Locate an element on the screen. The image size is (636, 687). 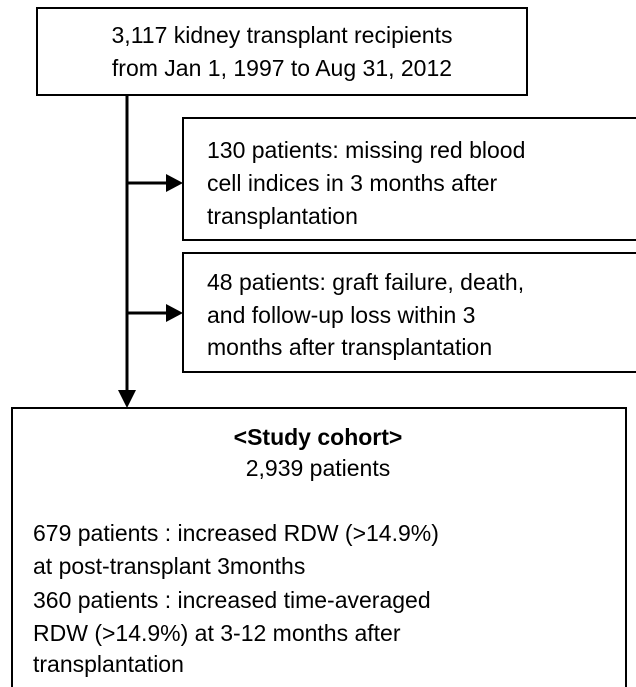
node-text: RDW (>14.9%) at 3-12 months after is located at coordinates (217, 633).